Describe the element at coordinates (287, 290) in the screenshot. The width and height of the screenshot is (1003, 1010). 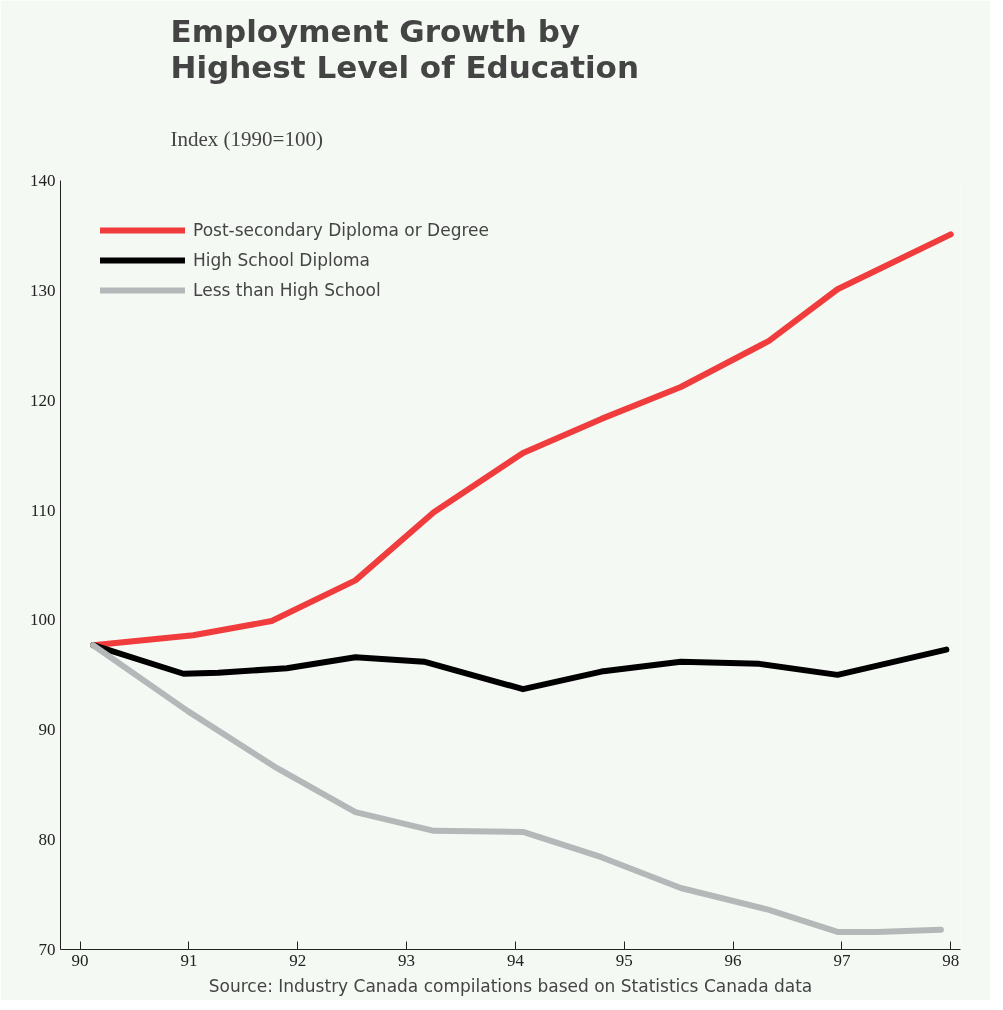
I see `legend-label: Less than High School` at that location.